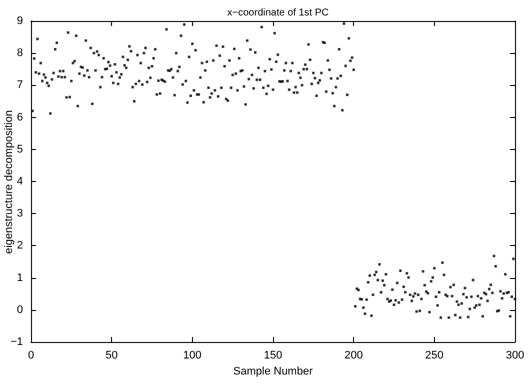 This screenshot has height=387, width=531. Describe the element at coordinates (515, 356) in the screenshot. I see `x-tick-label: 300` at that location.